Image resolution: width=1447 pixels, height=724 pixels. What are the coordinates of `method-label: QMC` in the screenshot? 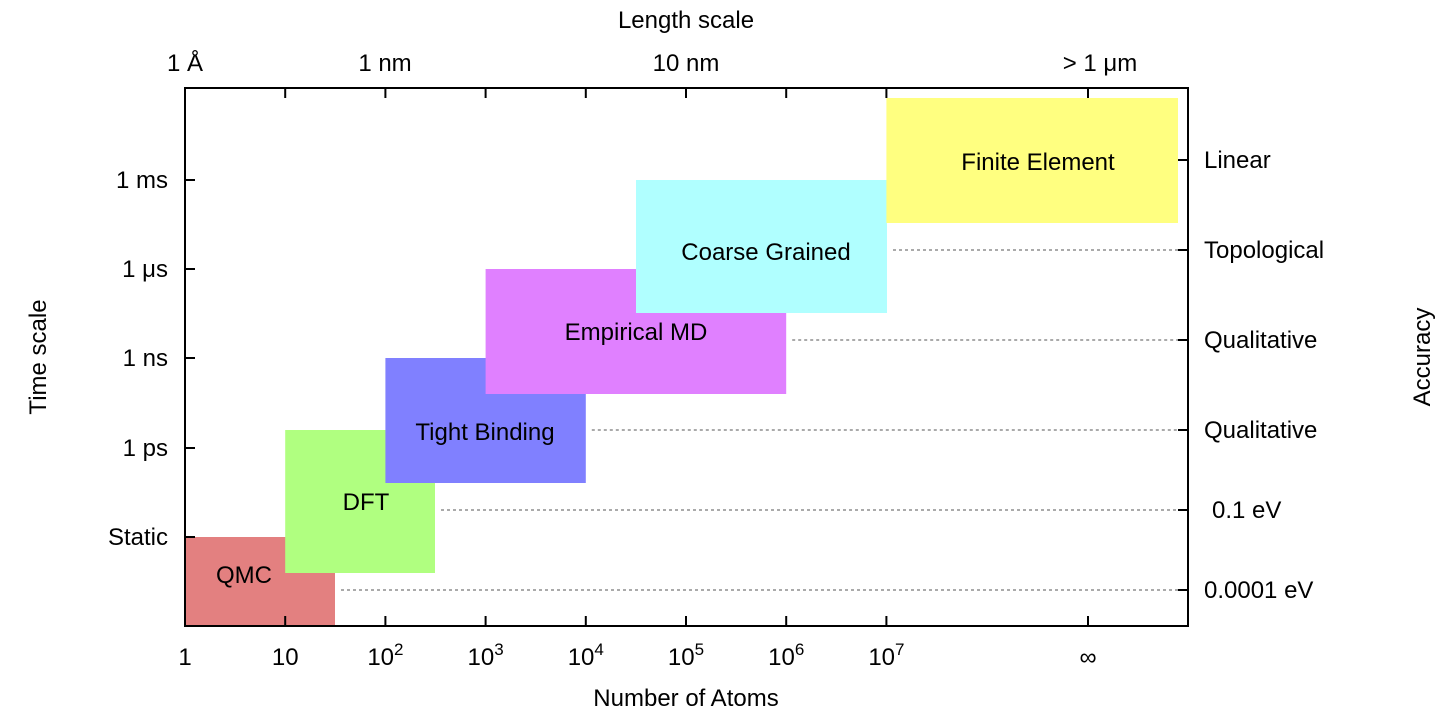 It's located at (244, 575).